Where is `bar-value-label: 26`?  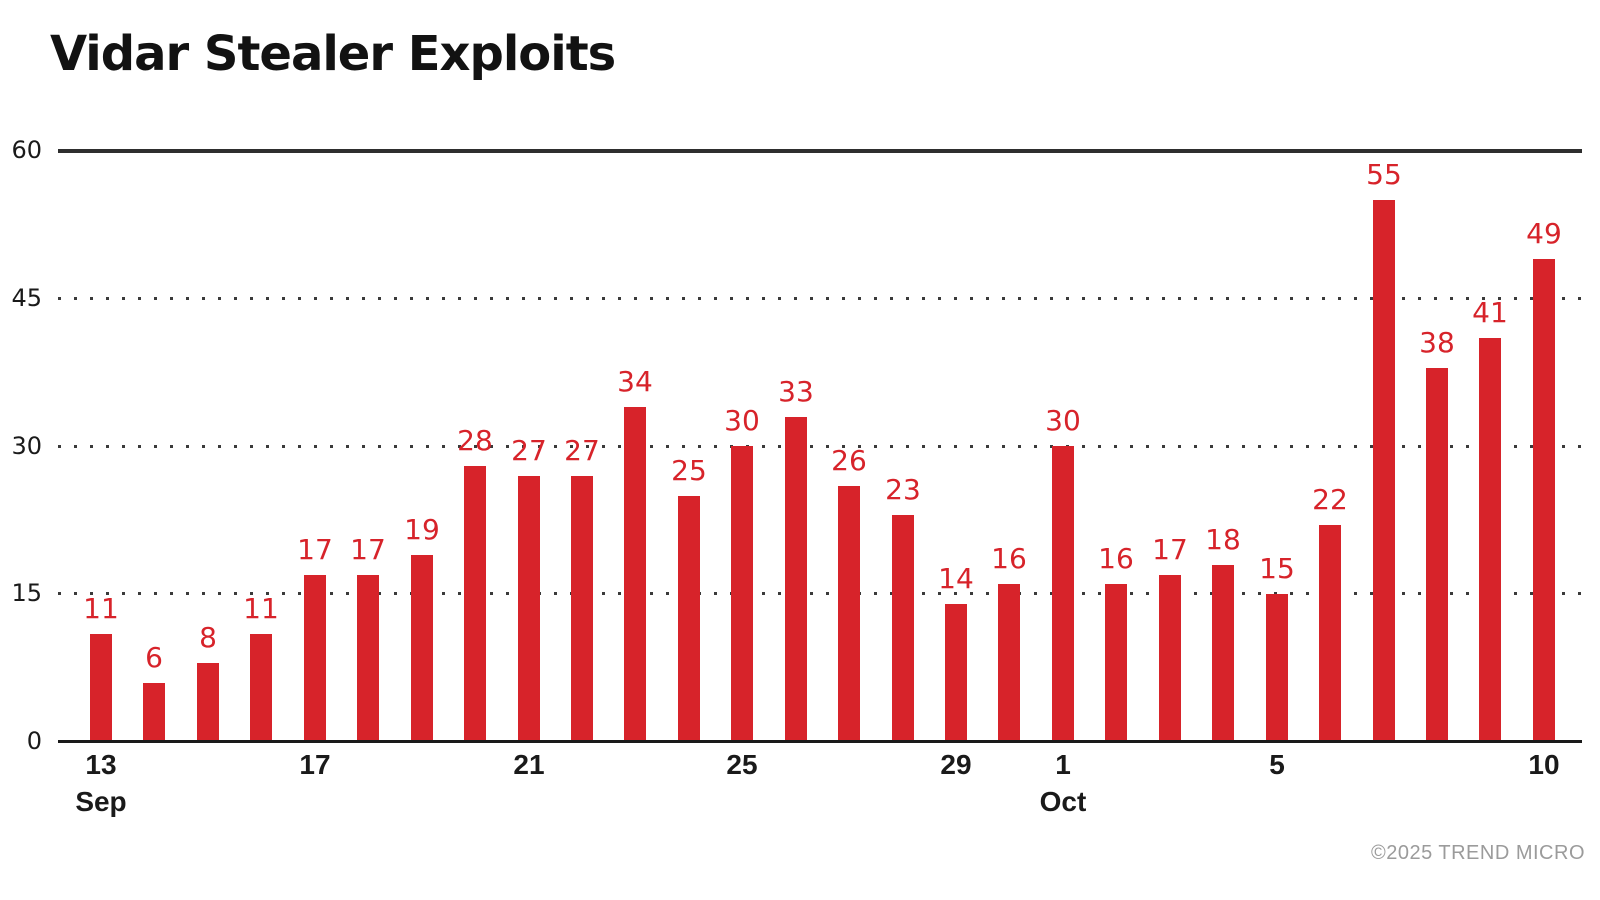
bar-value-label: 26 is located at coordinates (849, 460).